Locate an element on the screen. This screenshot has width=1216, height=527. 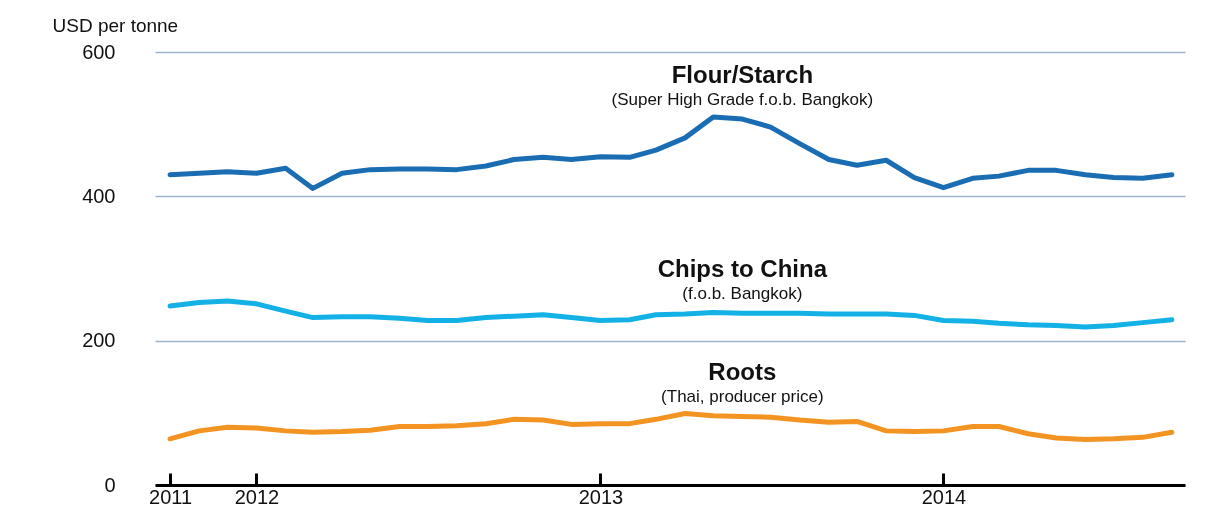
series-label: Flour/Starch is located at coordinates (742, 75).